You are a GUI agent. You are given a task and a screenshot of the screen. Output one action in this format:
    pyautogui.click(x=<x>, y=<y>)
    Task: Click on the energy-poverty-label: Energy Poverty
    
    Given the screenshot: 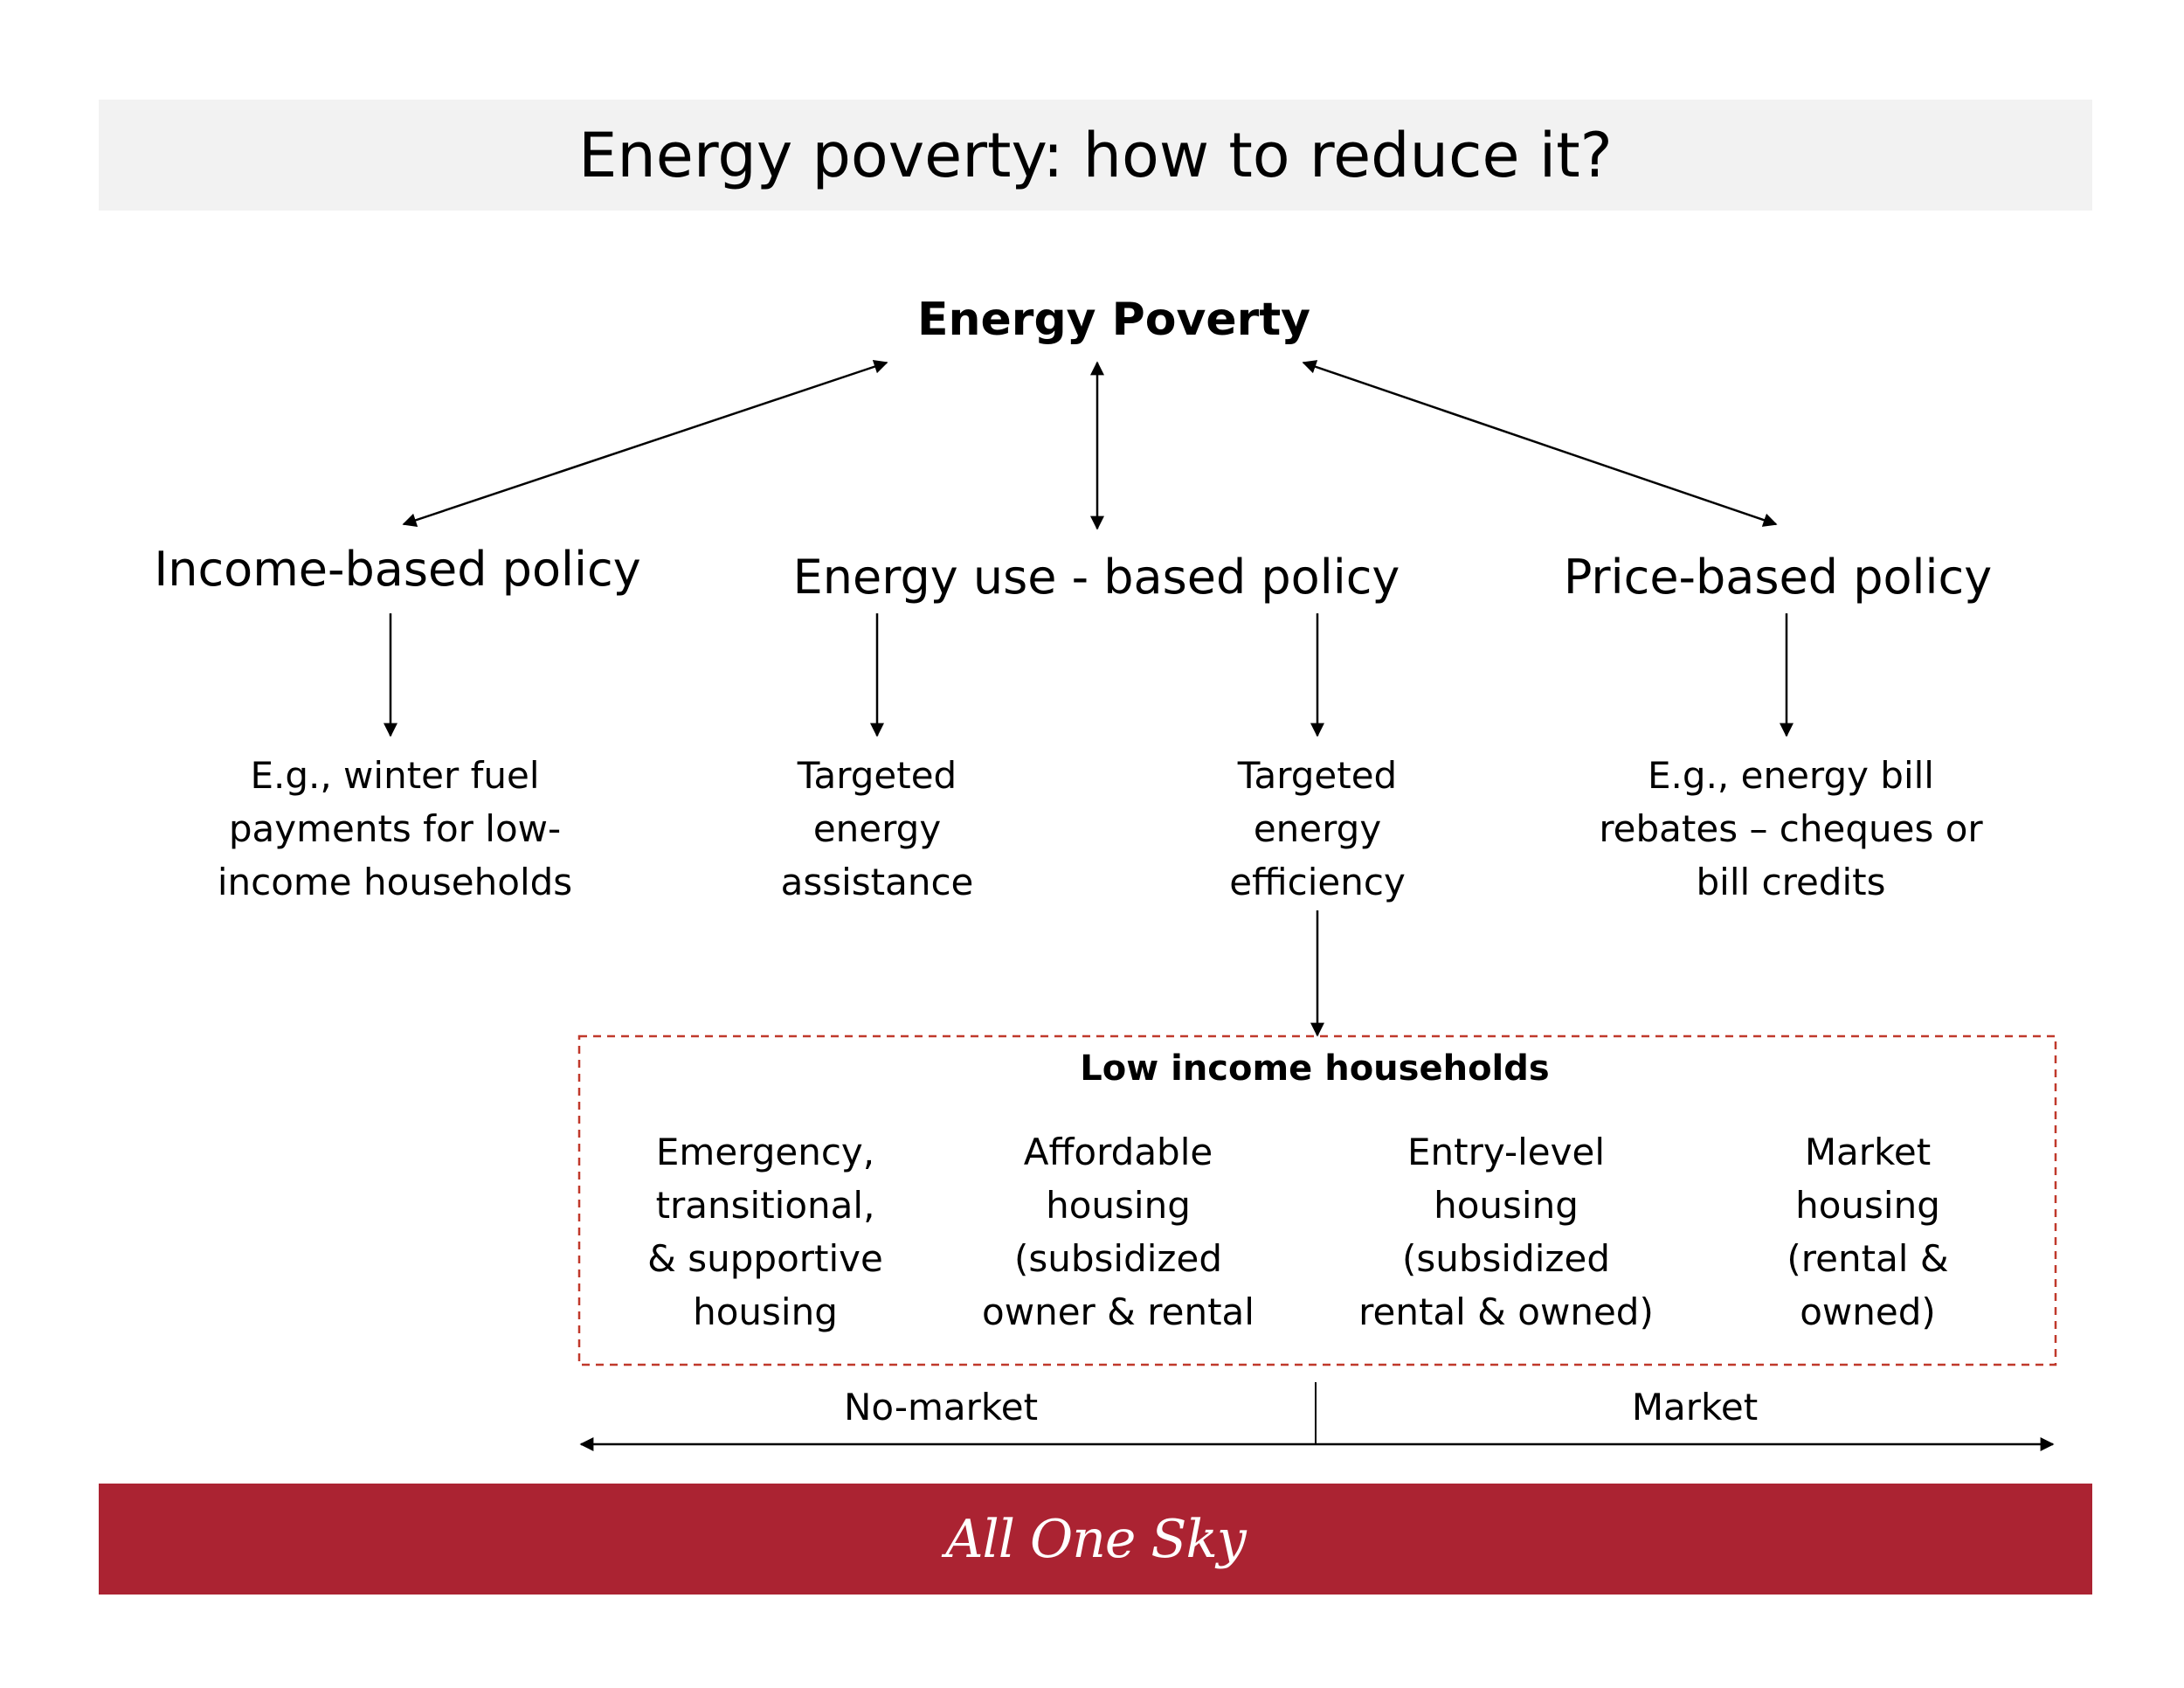 What is the action you would take?
    pyautogui.click(x=1114, y=320)
    